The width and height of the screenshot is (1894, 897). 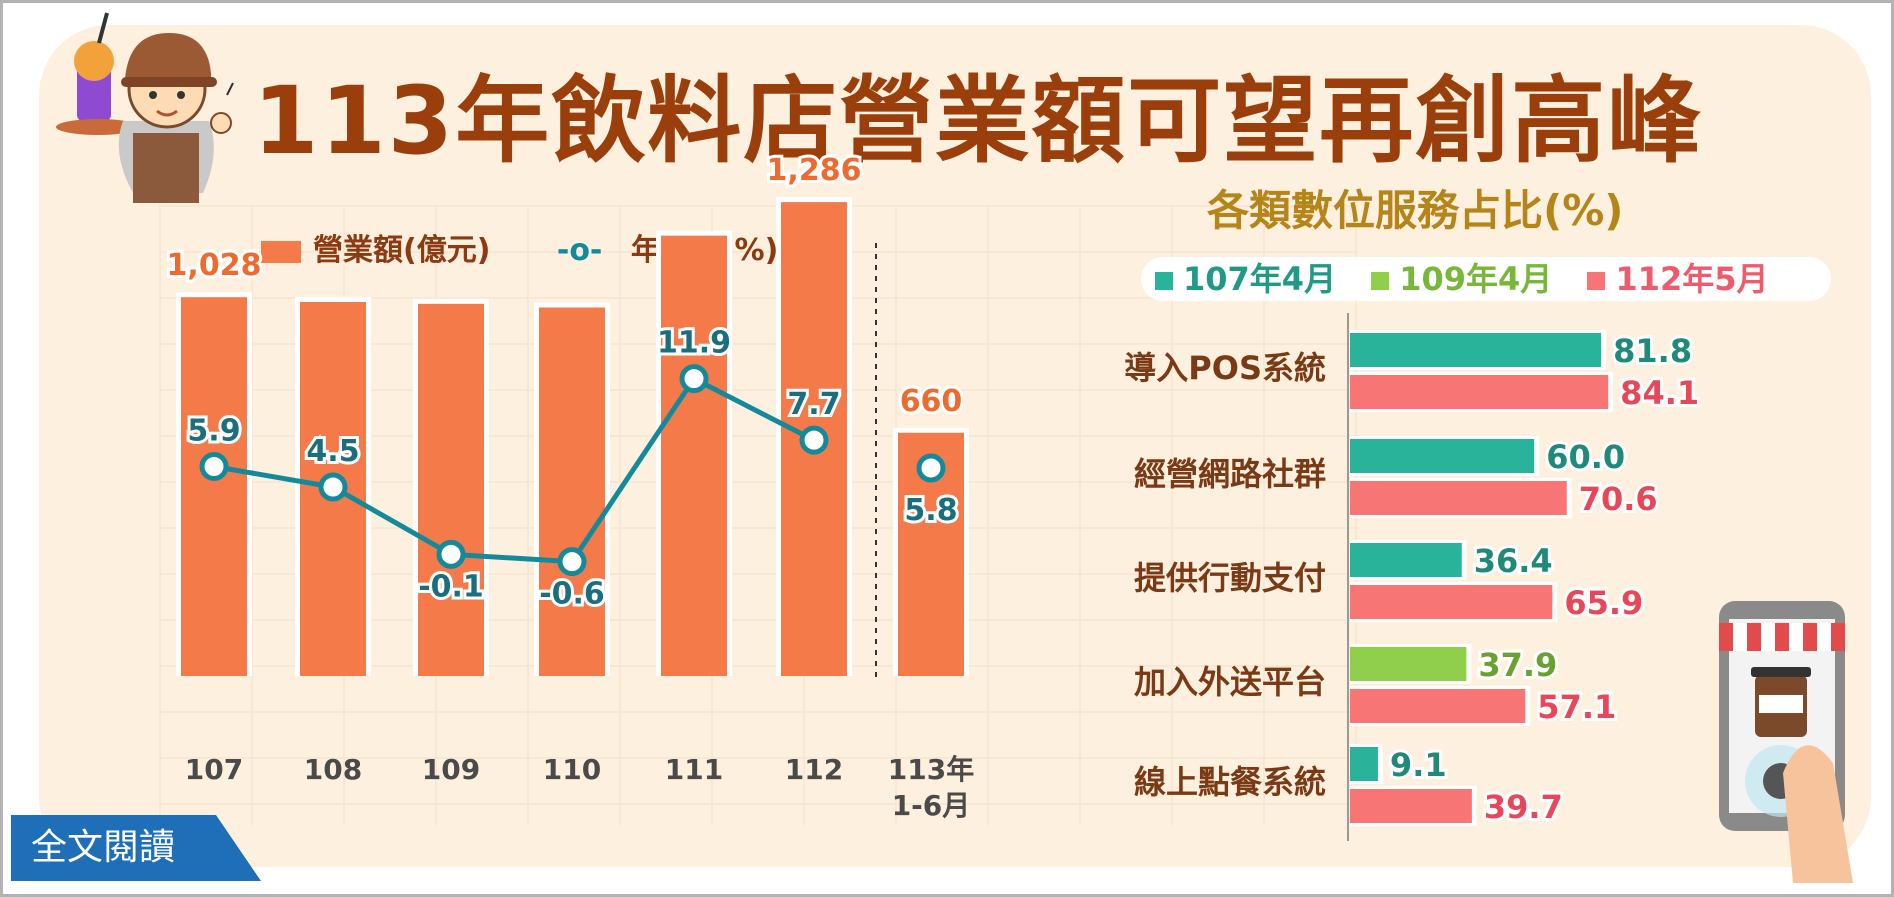 What do you see at coordinates (1230, 782) in the screenshot?
I see `category-label: 線上點餐系統` at bounding box center [1230, 782].